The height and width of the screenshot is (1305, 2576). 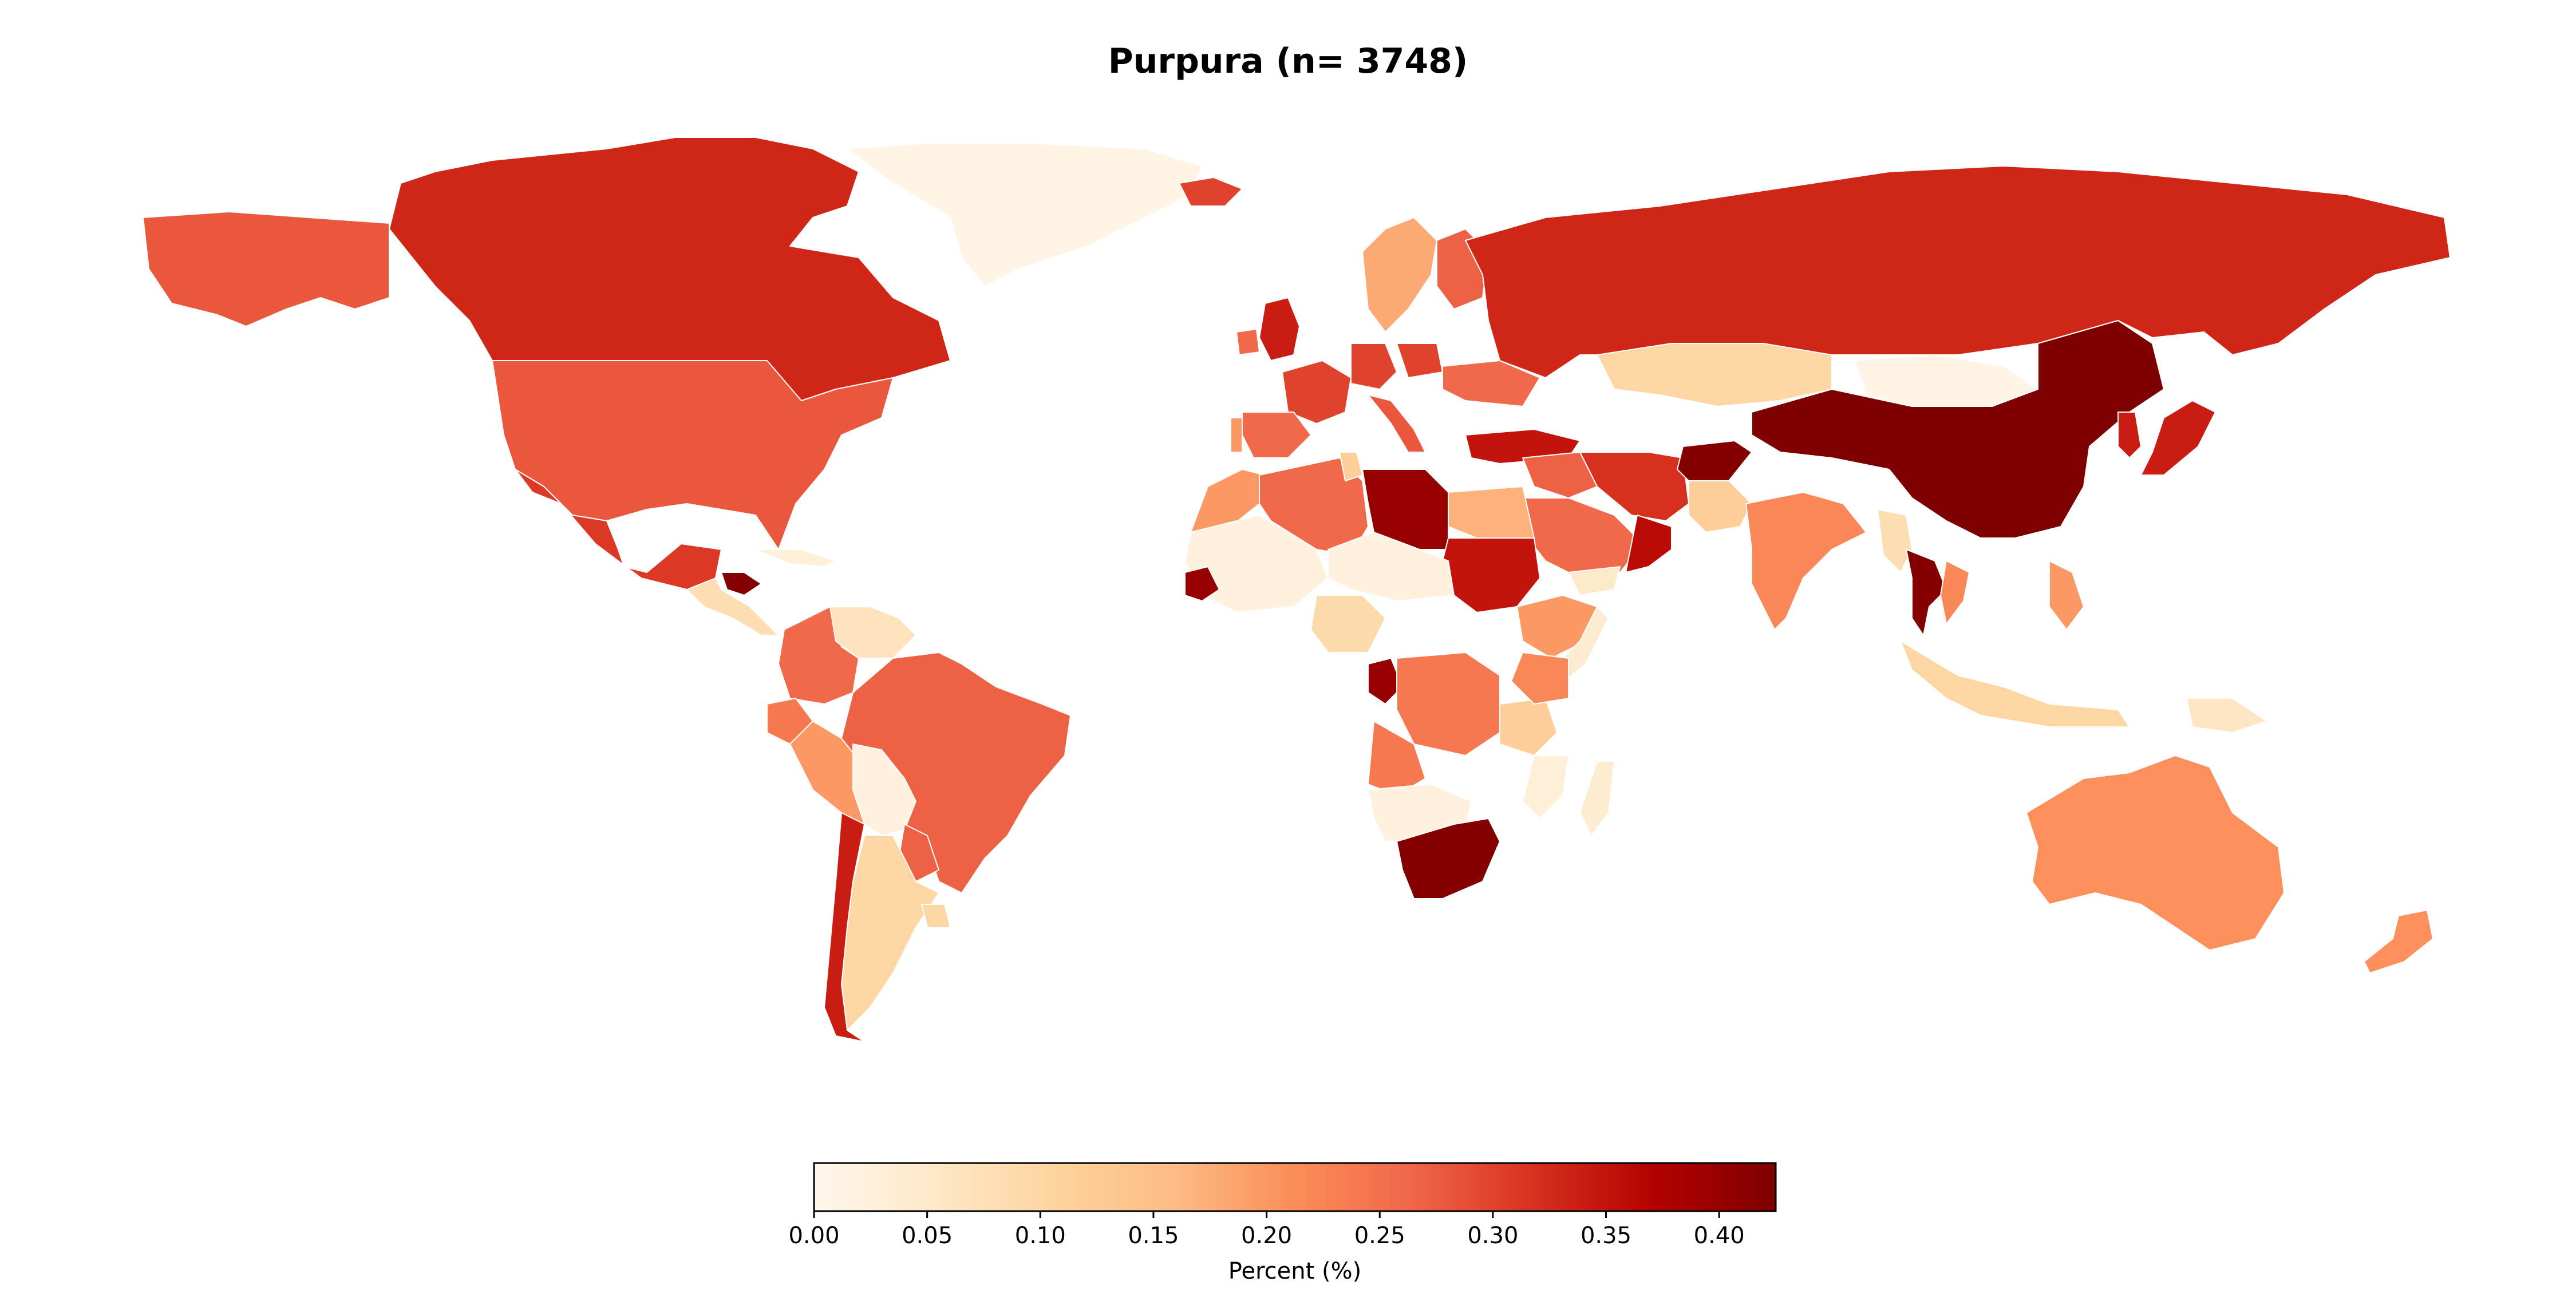 I want to click on region-japan, so click(x=2178, y=438).